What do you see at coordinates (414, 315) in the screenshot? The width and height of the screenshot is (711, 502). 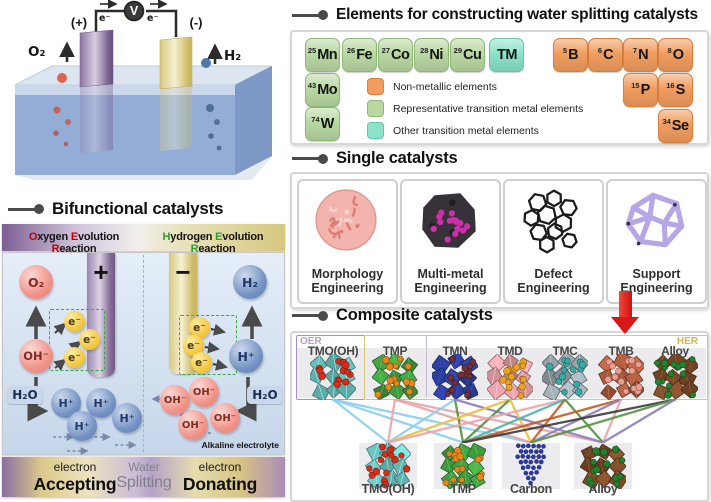 I see `composite-title: Composite catalysts` at bounding box center [414, 315].